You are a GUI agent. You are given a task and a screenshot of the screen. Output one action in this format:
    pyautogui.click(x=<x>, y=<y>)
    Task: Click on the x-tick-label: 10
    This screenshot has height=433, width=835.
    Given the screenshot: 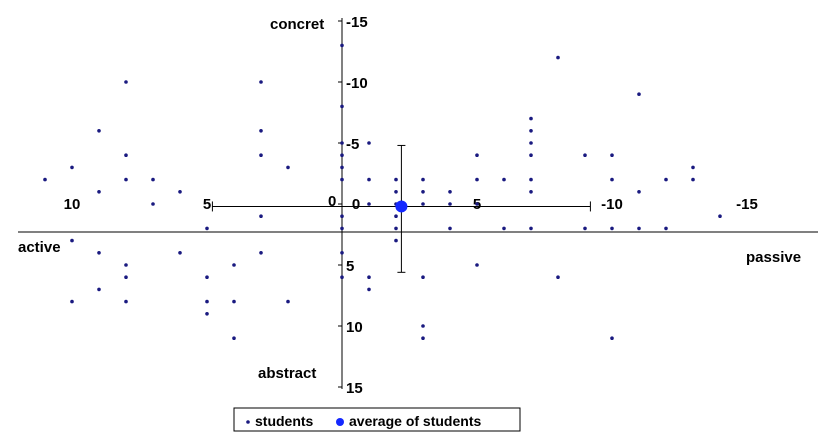 What is the action you would take?
    pyautogui.click(x=72, y=204)
    